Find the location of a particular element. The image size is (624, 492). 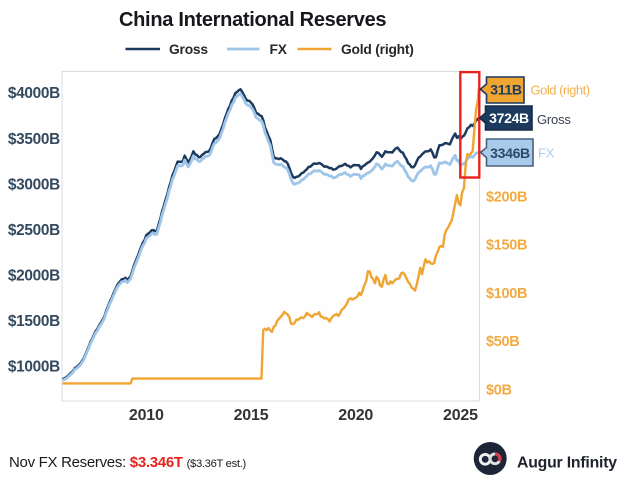

svg-text: $3500B is located at coordinates (34, 139).